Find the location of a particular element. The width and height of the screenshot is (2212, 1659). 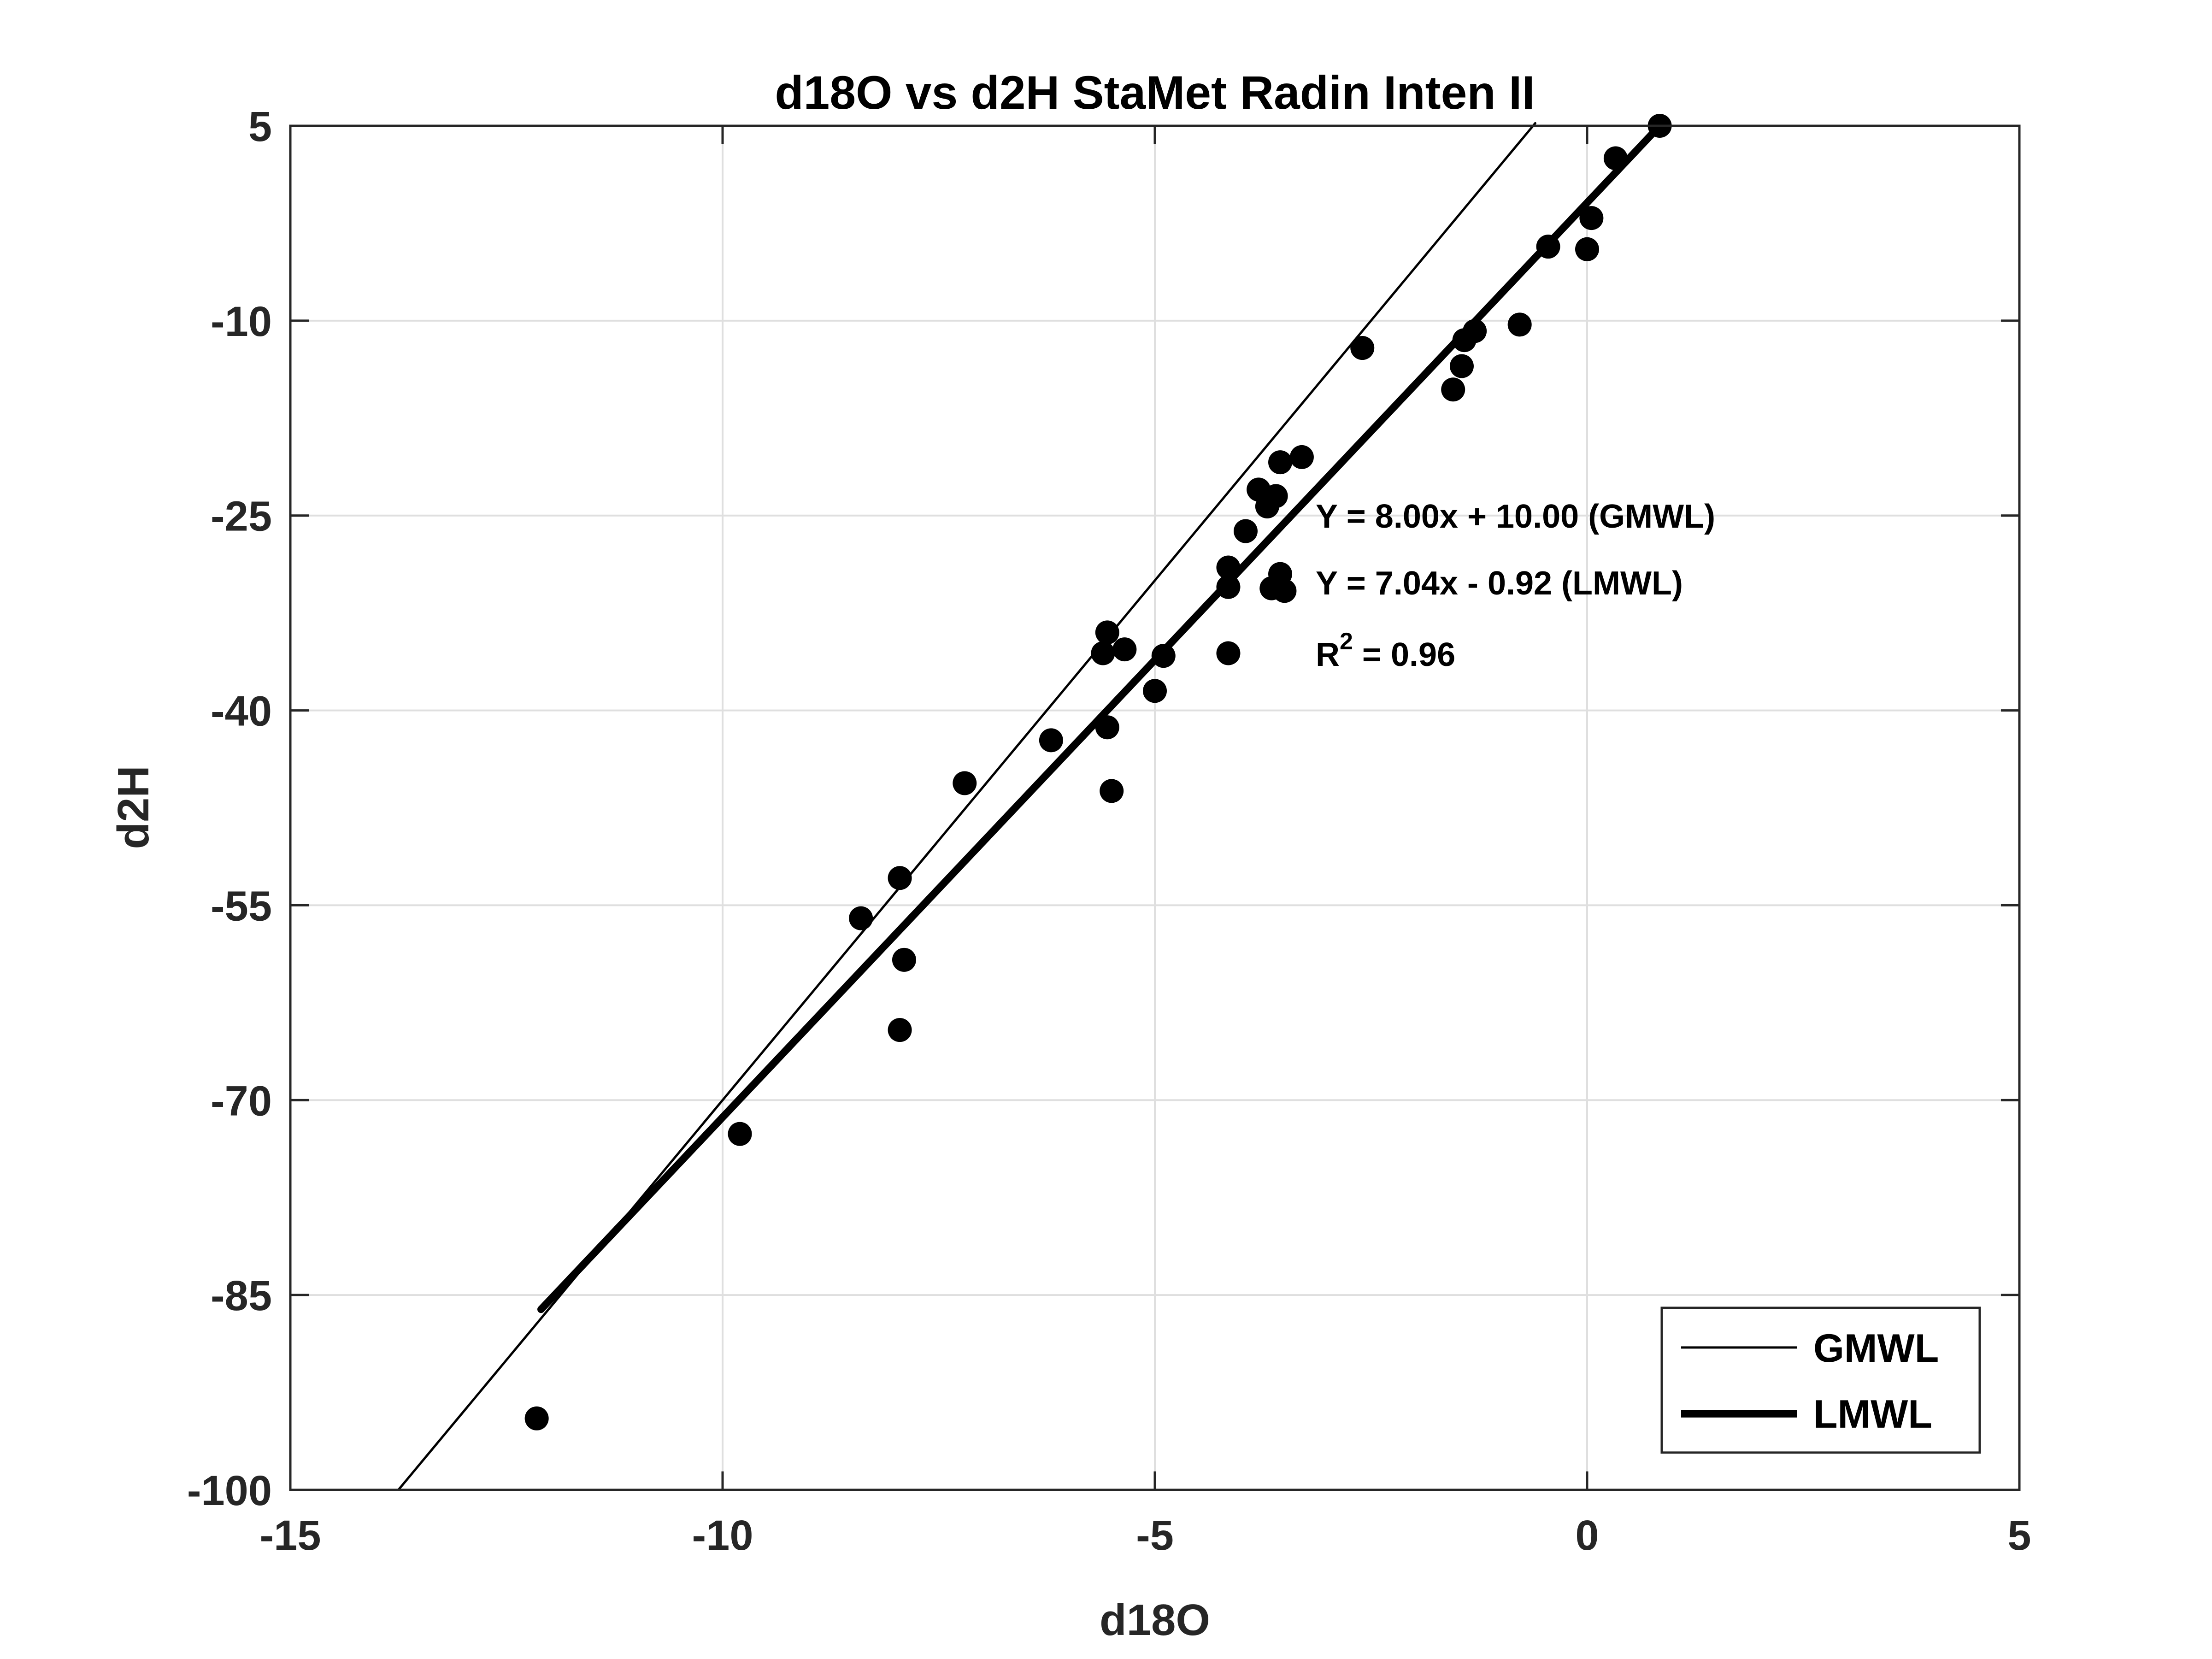

r-squared-value: = 0.96 is located at coordinates (1404, 654).